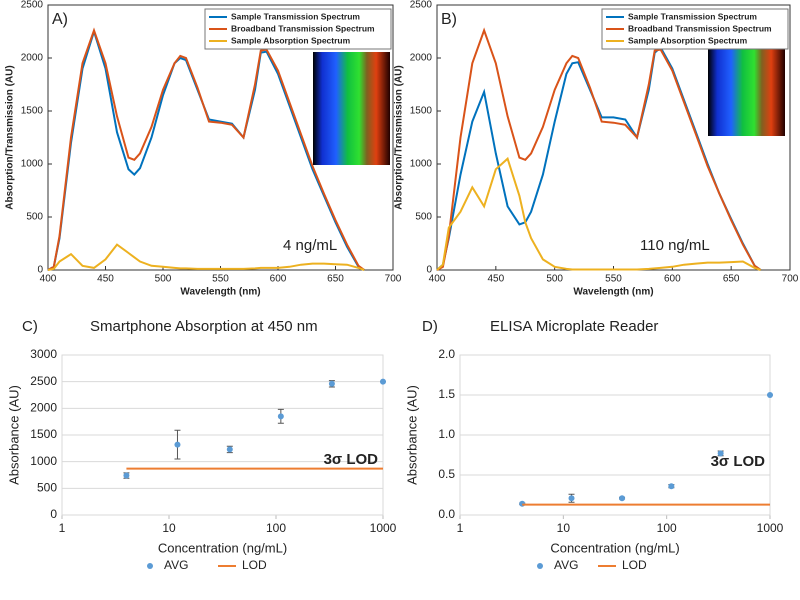  I want to click on annotation: 110 ng/mL, so click(675, 245).